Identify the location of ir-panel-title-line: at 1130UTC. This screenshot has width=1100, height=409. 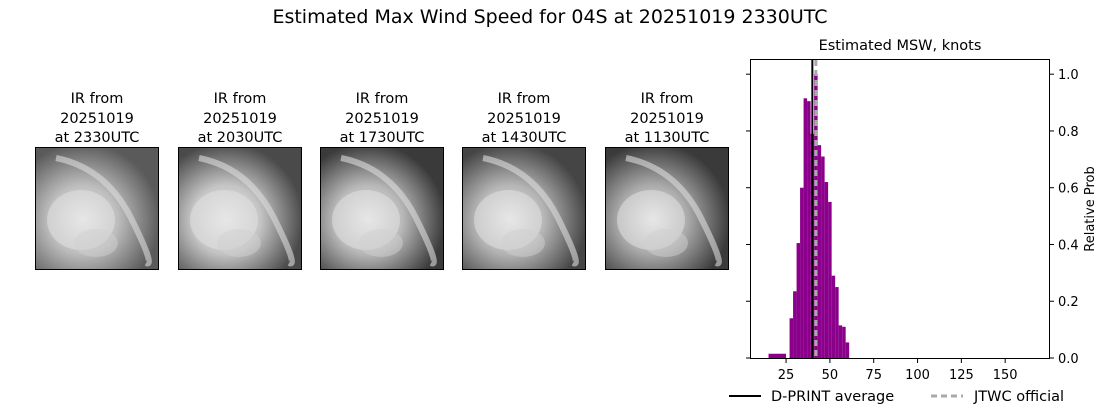
(667, 138).